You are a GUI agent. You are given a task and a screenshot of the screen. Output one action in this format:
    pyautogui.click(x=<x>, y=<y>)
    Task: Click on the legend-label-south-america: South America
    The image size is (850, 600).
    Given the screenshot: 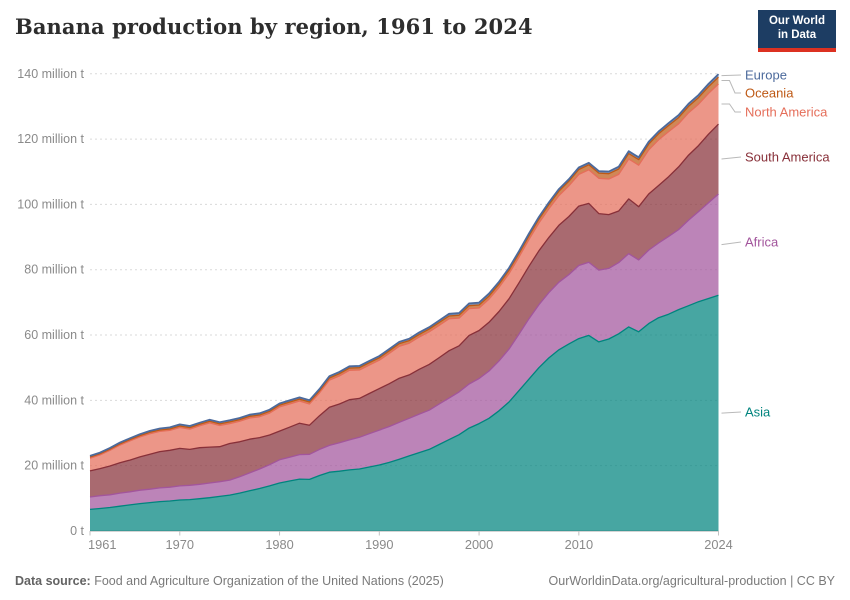 What is the action you would take?
    pyautogui.click(x=787, y=157)
    